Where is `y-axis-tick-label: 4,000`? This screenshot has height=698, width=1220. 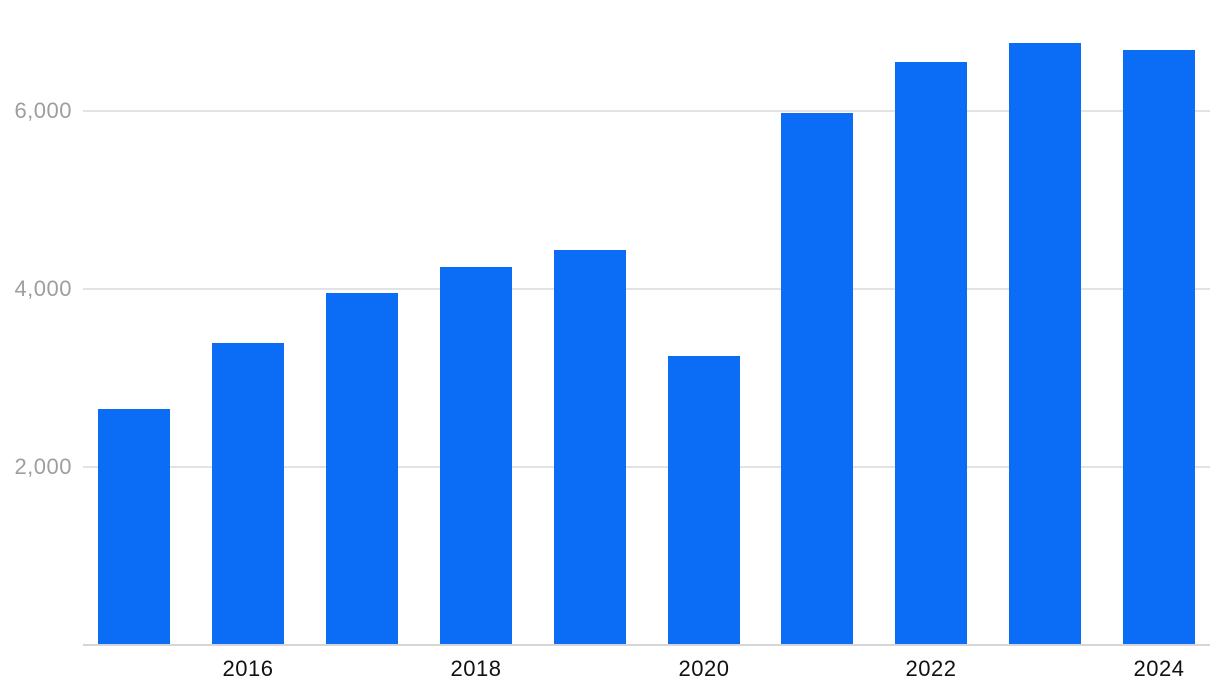
y-axis-tick-label: 4,000 is located at coordinates (43, 288).